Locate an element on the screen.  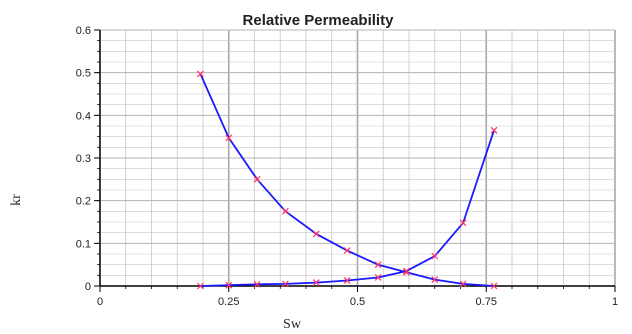
y-tick-label: 0.4 is located at coordinates (83, 116).